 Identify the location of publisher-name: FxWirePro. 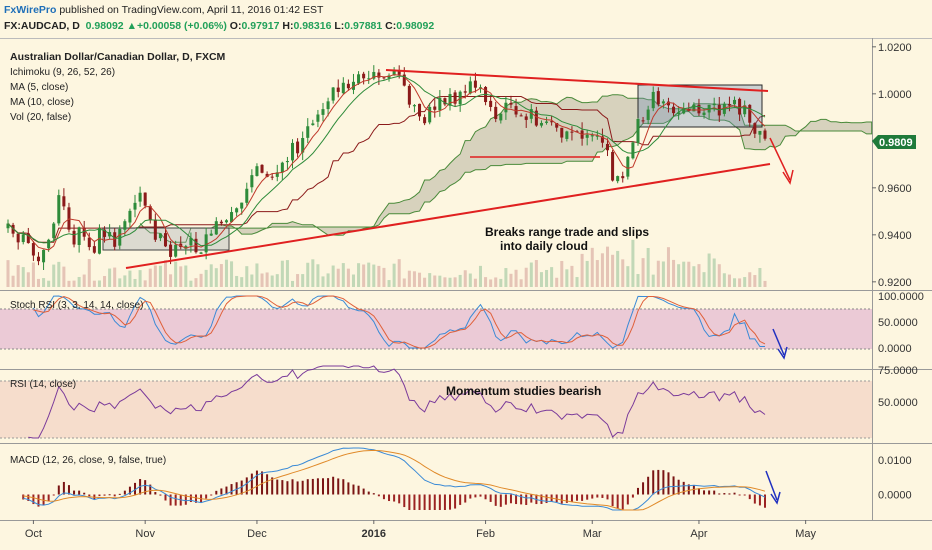
(30, 10).